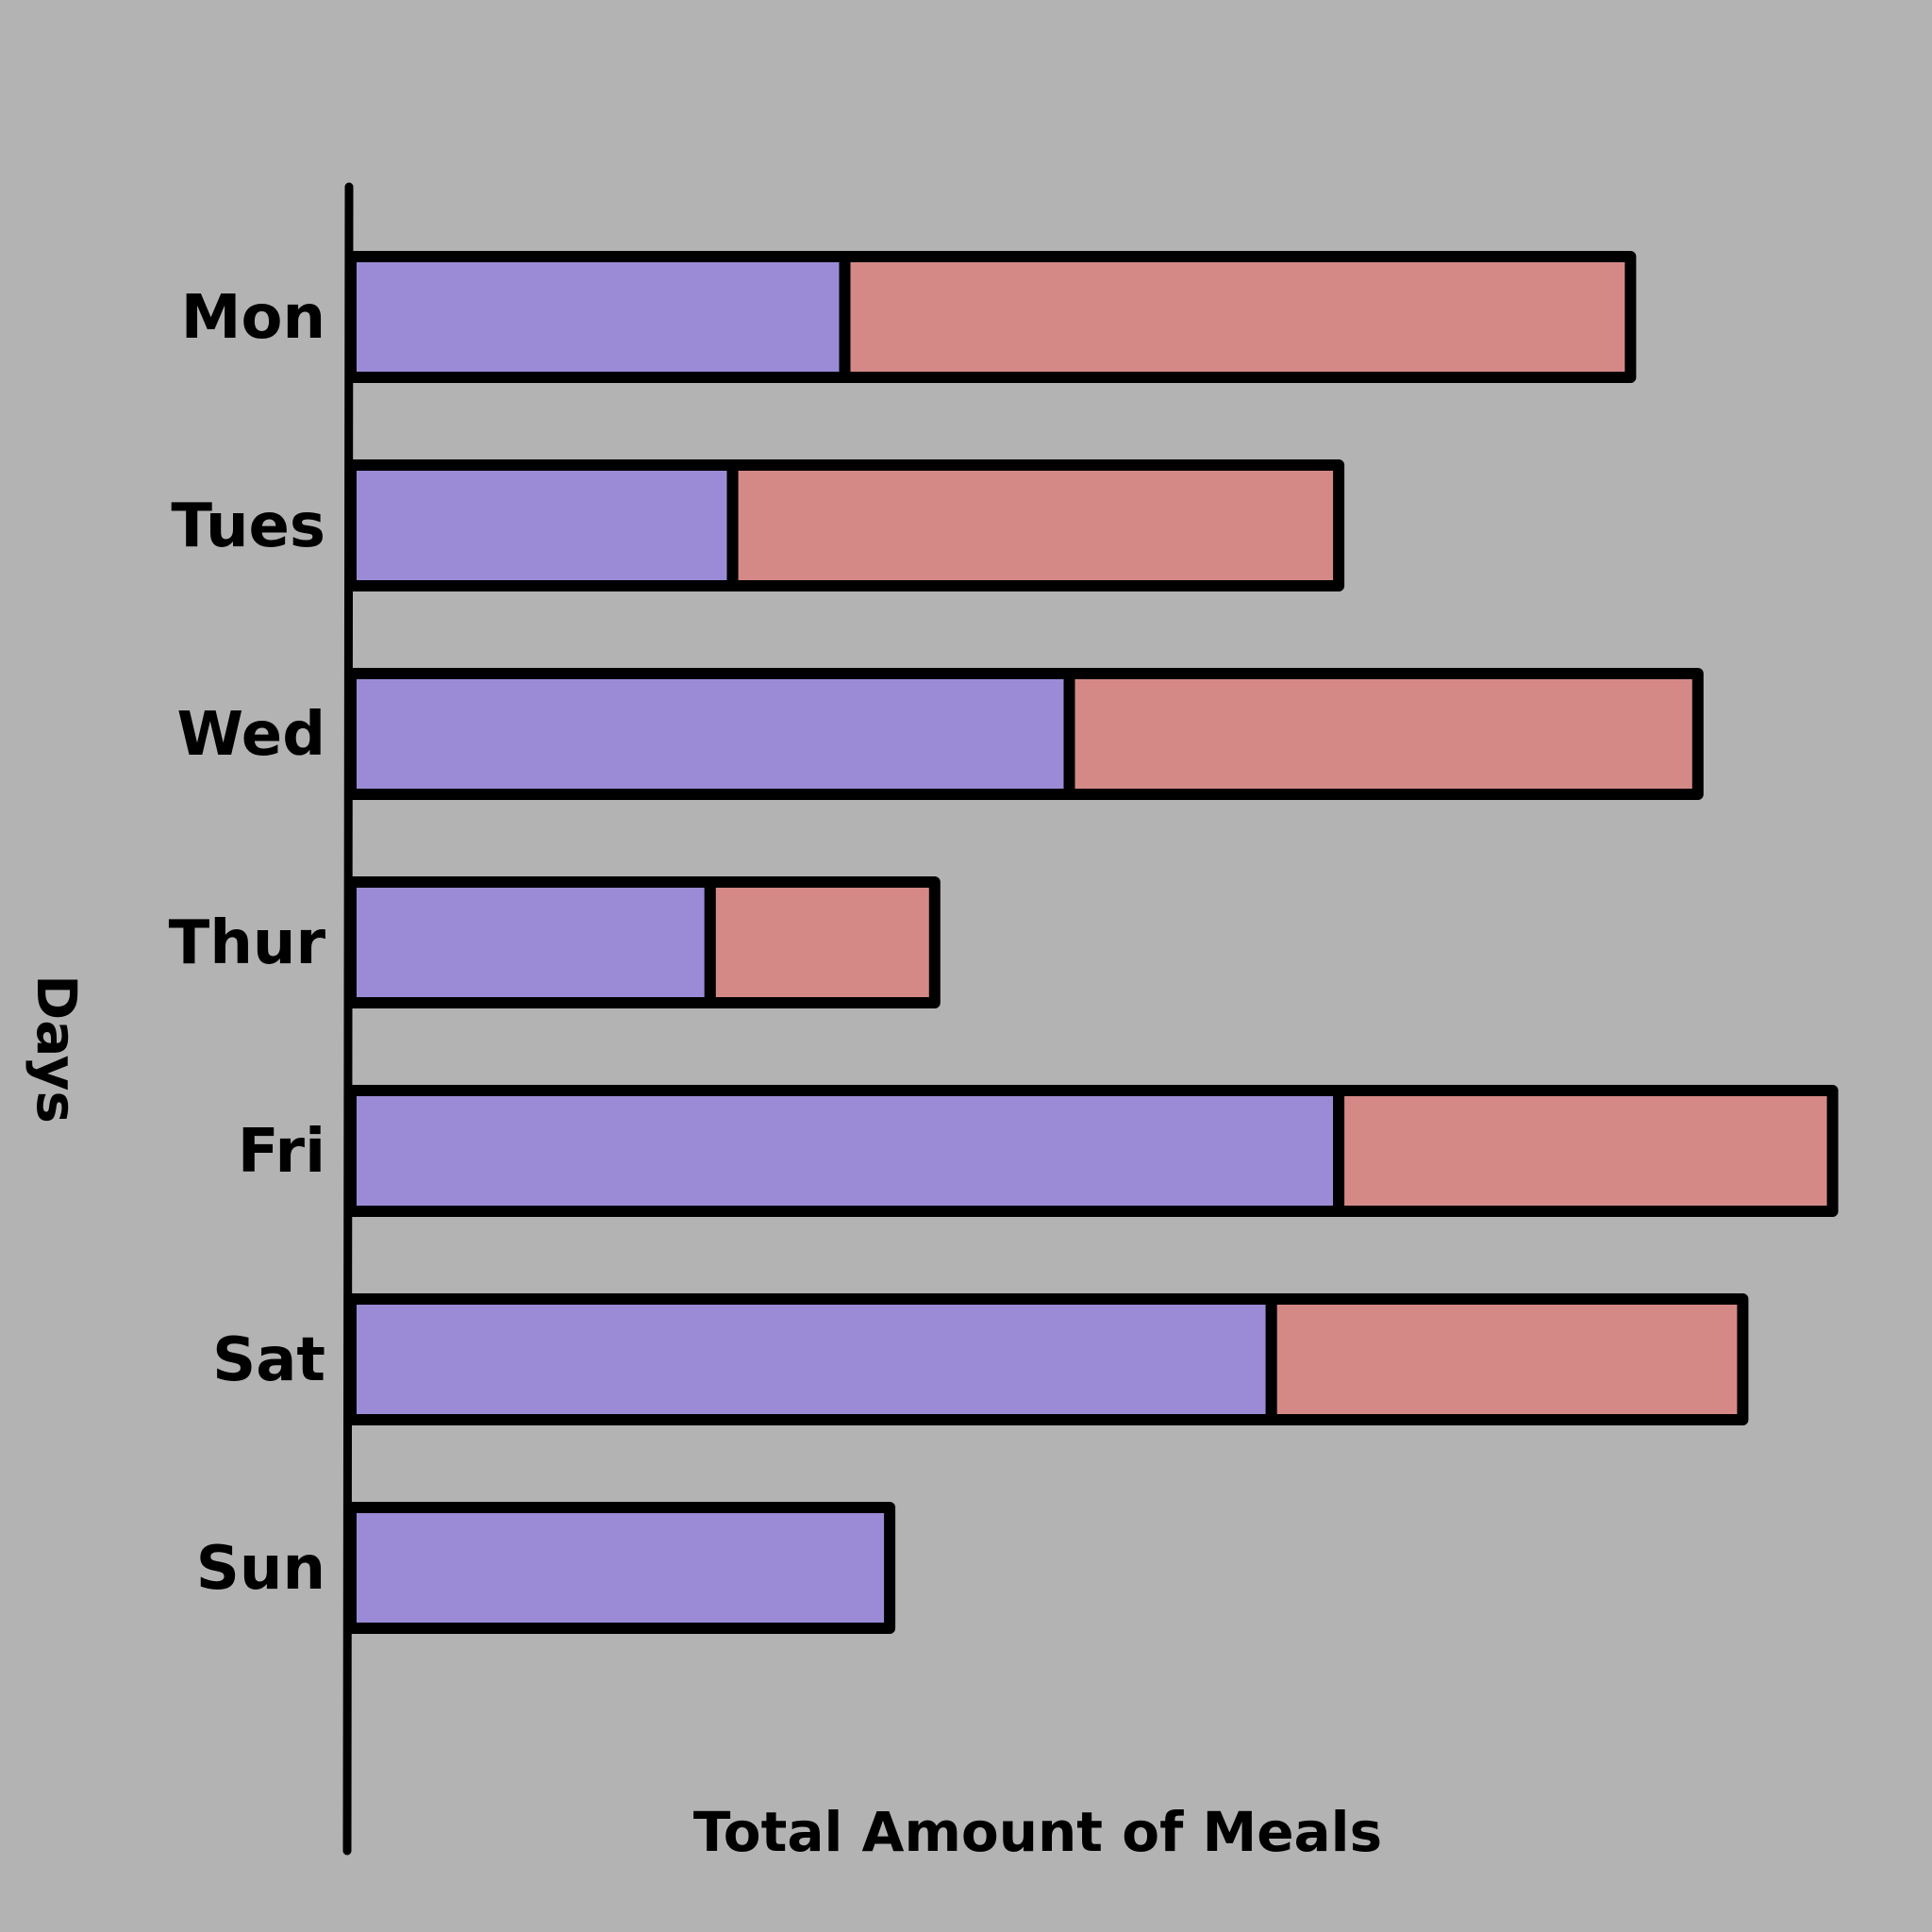 The width and height of the screenshot is (1932, 1932). I want to click on category-label-mon: Mon, so click(253, 318).